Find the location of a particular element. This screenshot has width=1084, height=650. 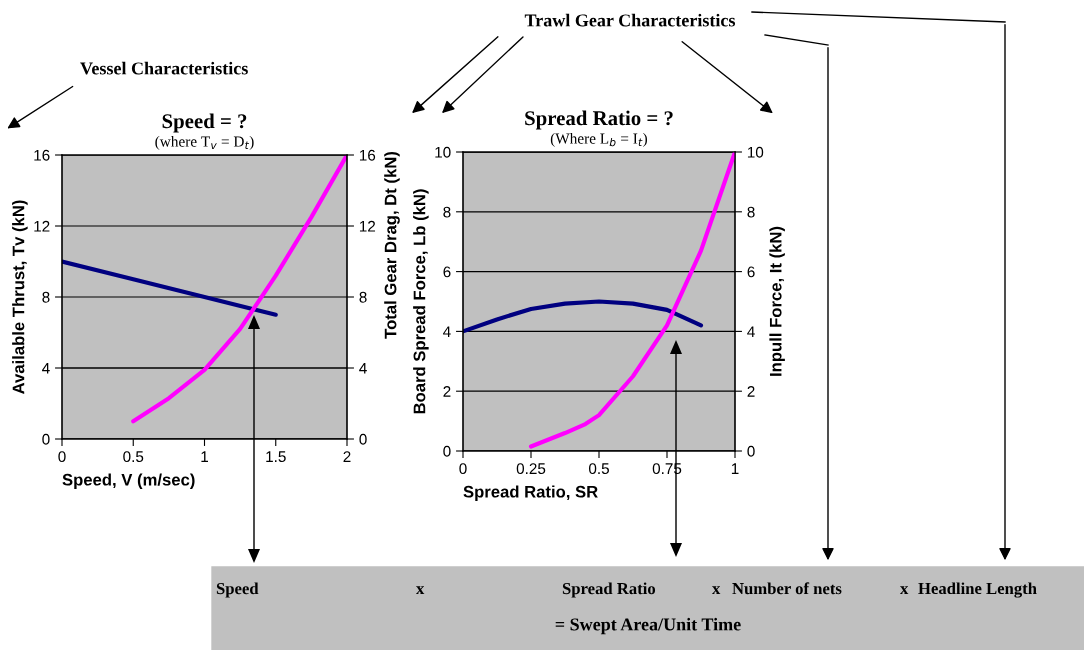

text: Speed is located at coordinates (237, 590).